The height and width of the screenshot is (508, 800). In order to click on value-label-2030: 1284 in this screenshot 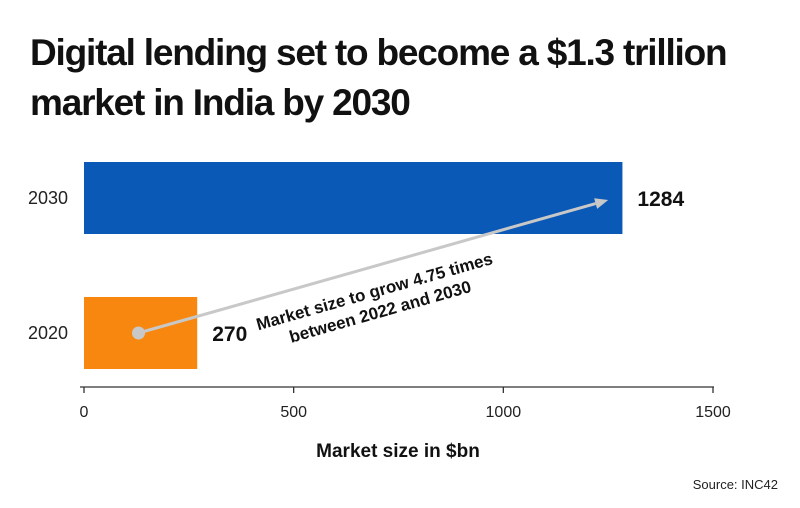, I will do `click(660, 199)`.